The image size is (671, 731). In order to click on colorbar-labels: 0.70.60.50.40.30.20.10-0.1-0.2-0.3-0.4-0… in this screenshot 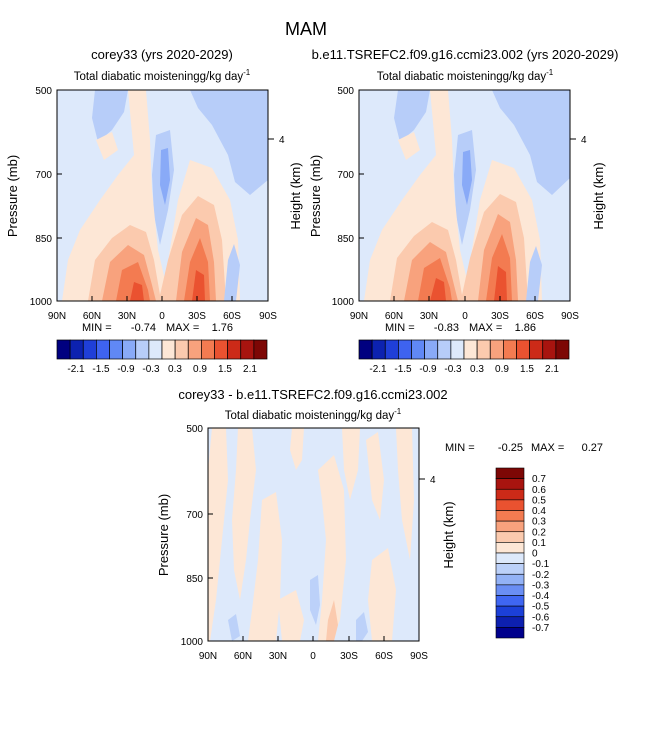, I will do `click(541, 554)`.